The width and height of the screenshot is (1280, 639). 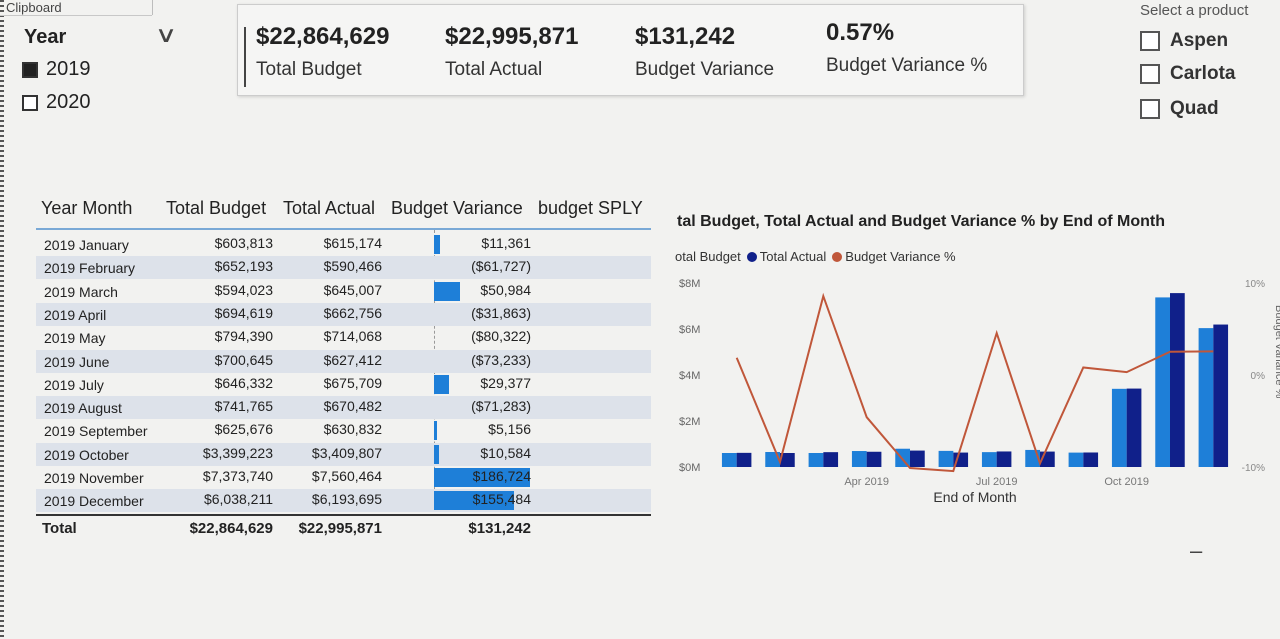 What do you see at coordinates (59, 528) in the screenshot?
I see `total-label: Total` at bounding box center [59, 528].